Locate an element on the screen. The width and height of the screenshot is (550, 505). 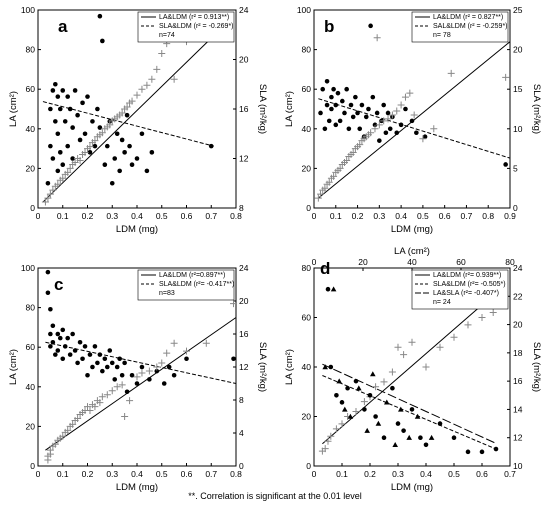
y2-tick-label: 12 is located at coordinates (244, 367).